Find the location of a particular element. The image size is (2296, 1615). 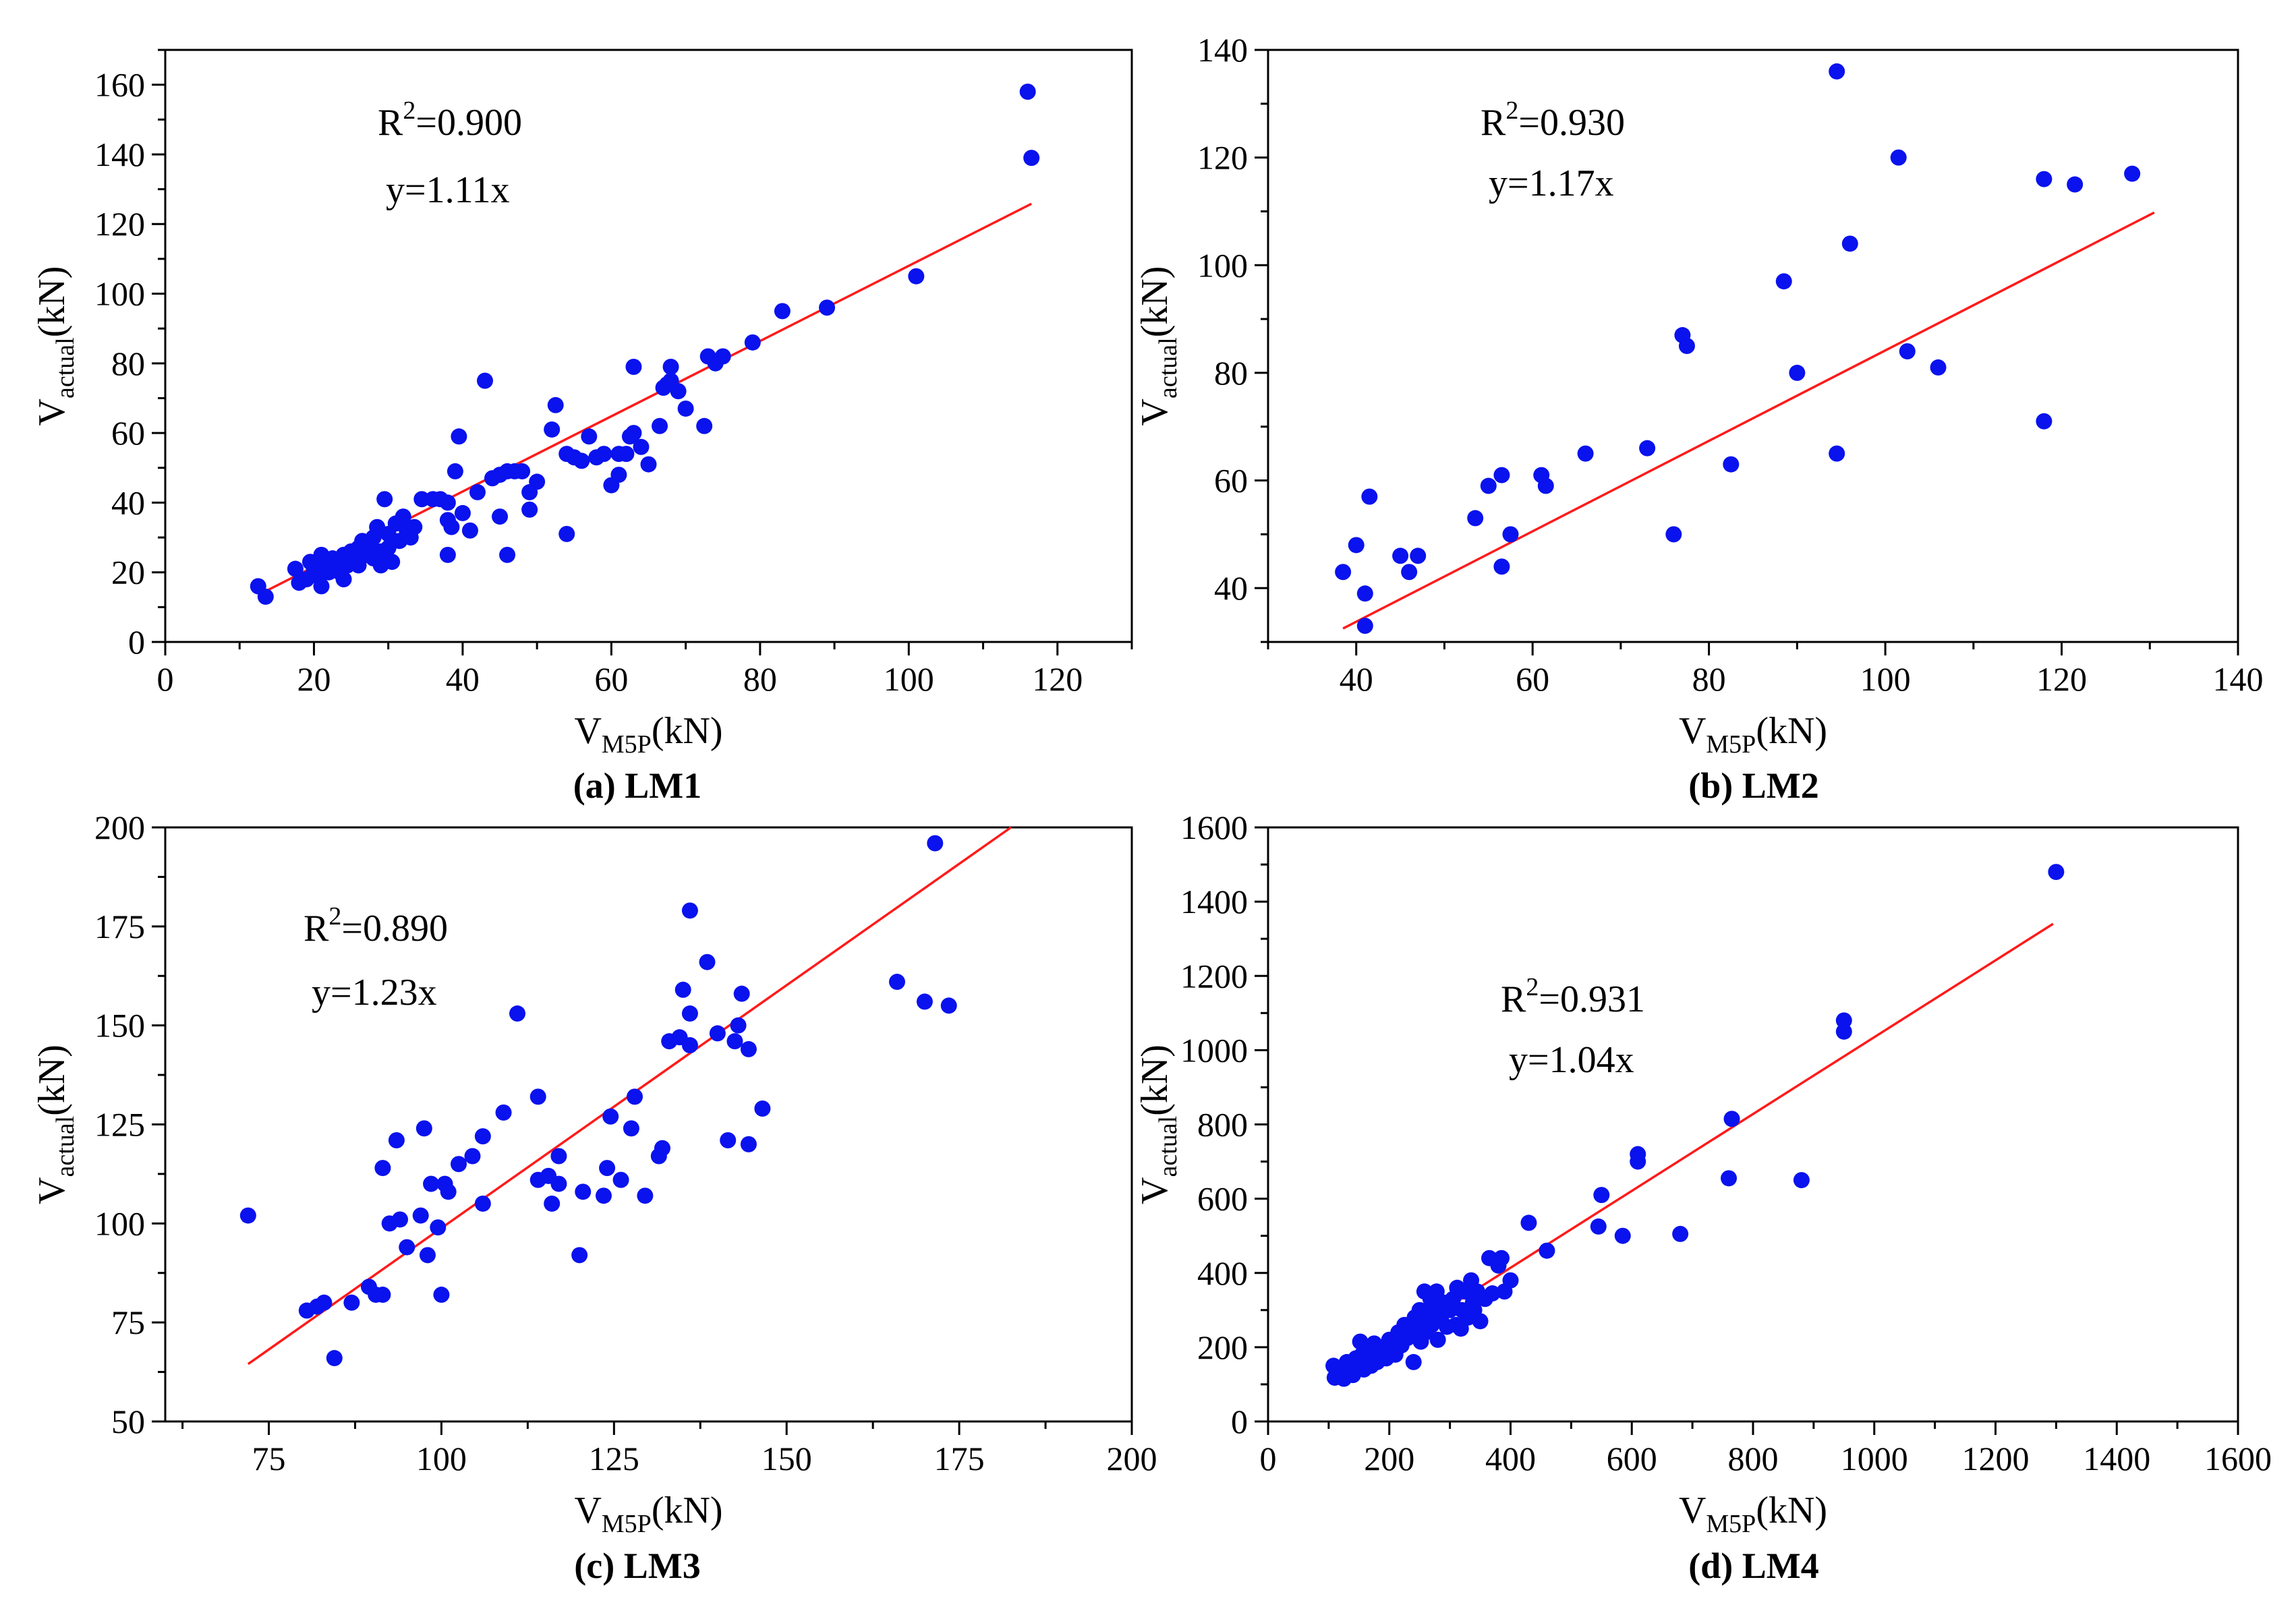

x-tick-label: 600 is located at coordinates (1632, 1458).